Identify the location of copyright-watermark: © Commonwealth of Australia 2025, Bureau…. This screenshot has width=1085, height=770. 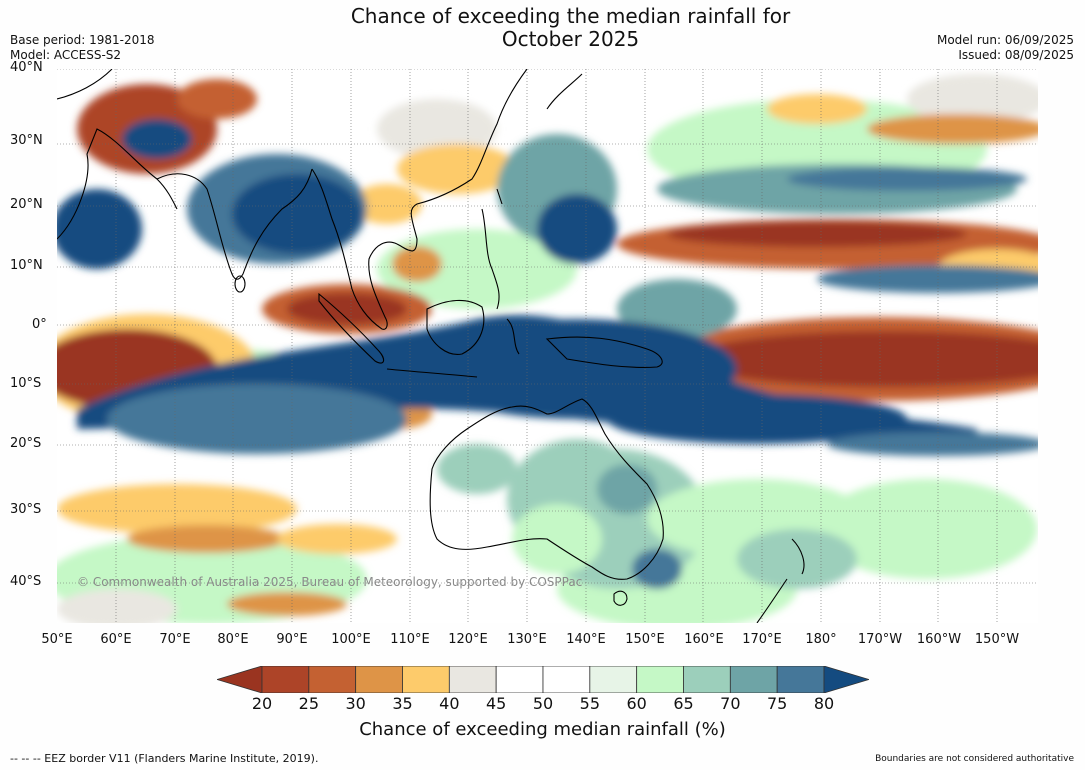
(330, 582).